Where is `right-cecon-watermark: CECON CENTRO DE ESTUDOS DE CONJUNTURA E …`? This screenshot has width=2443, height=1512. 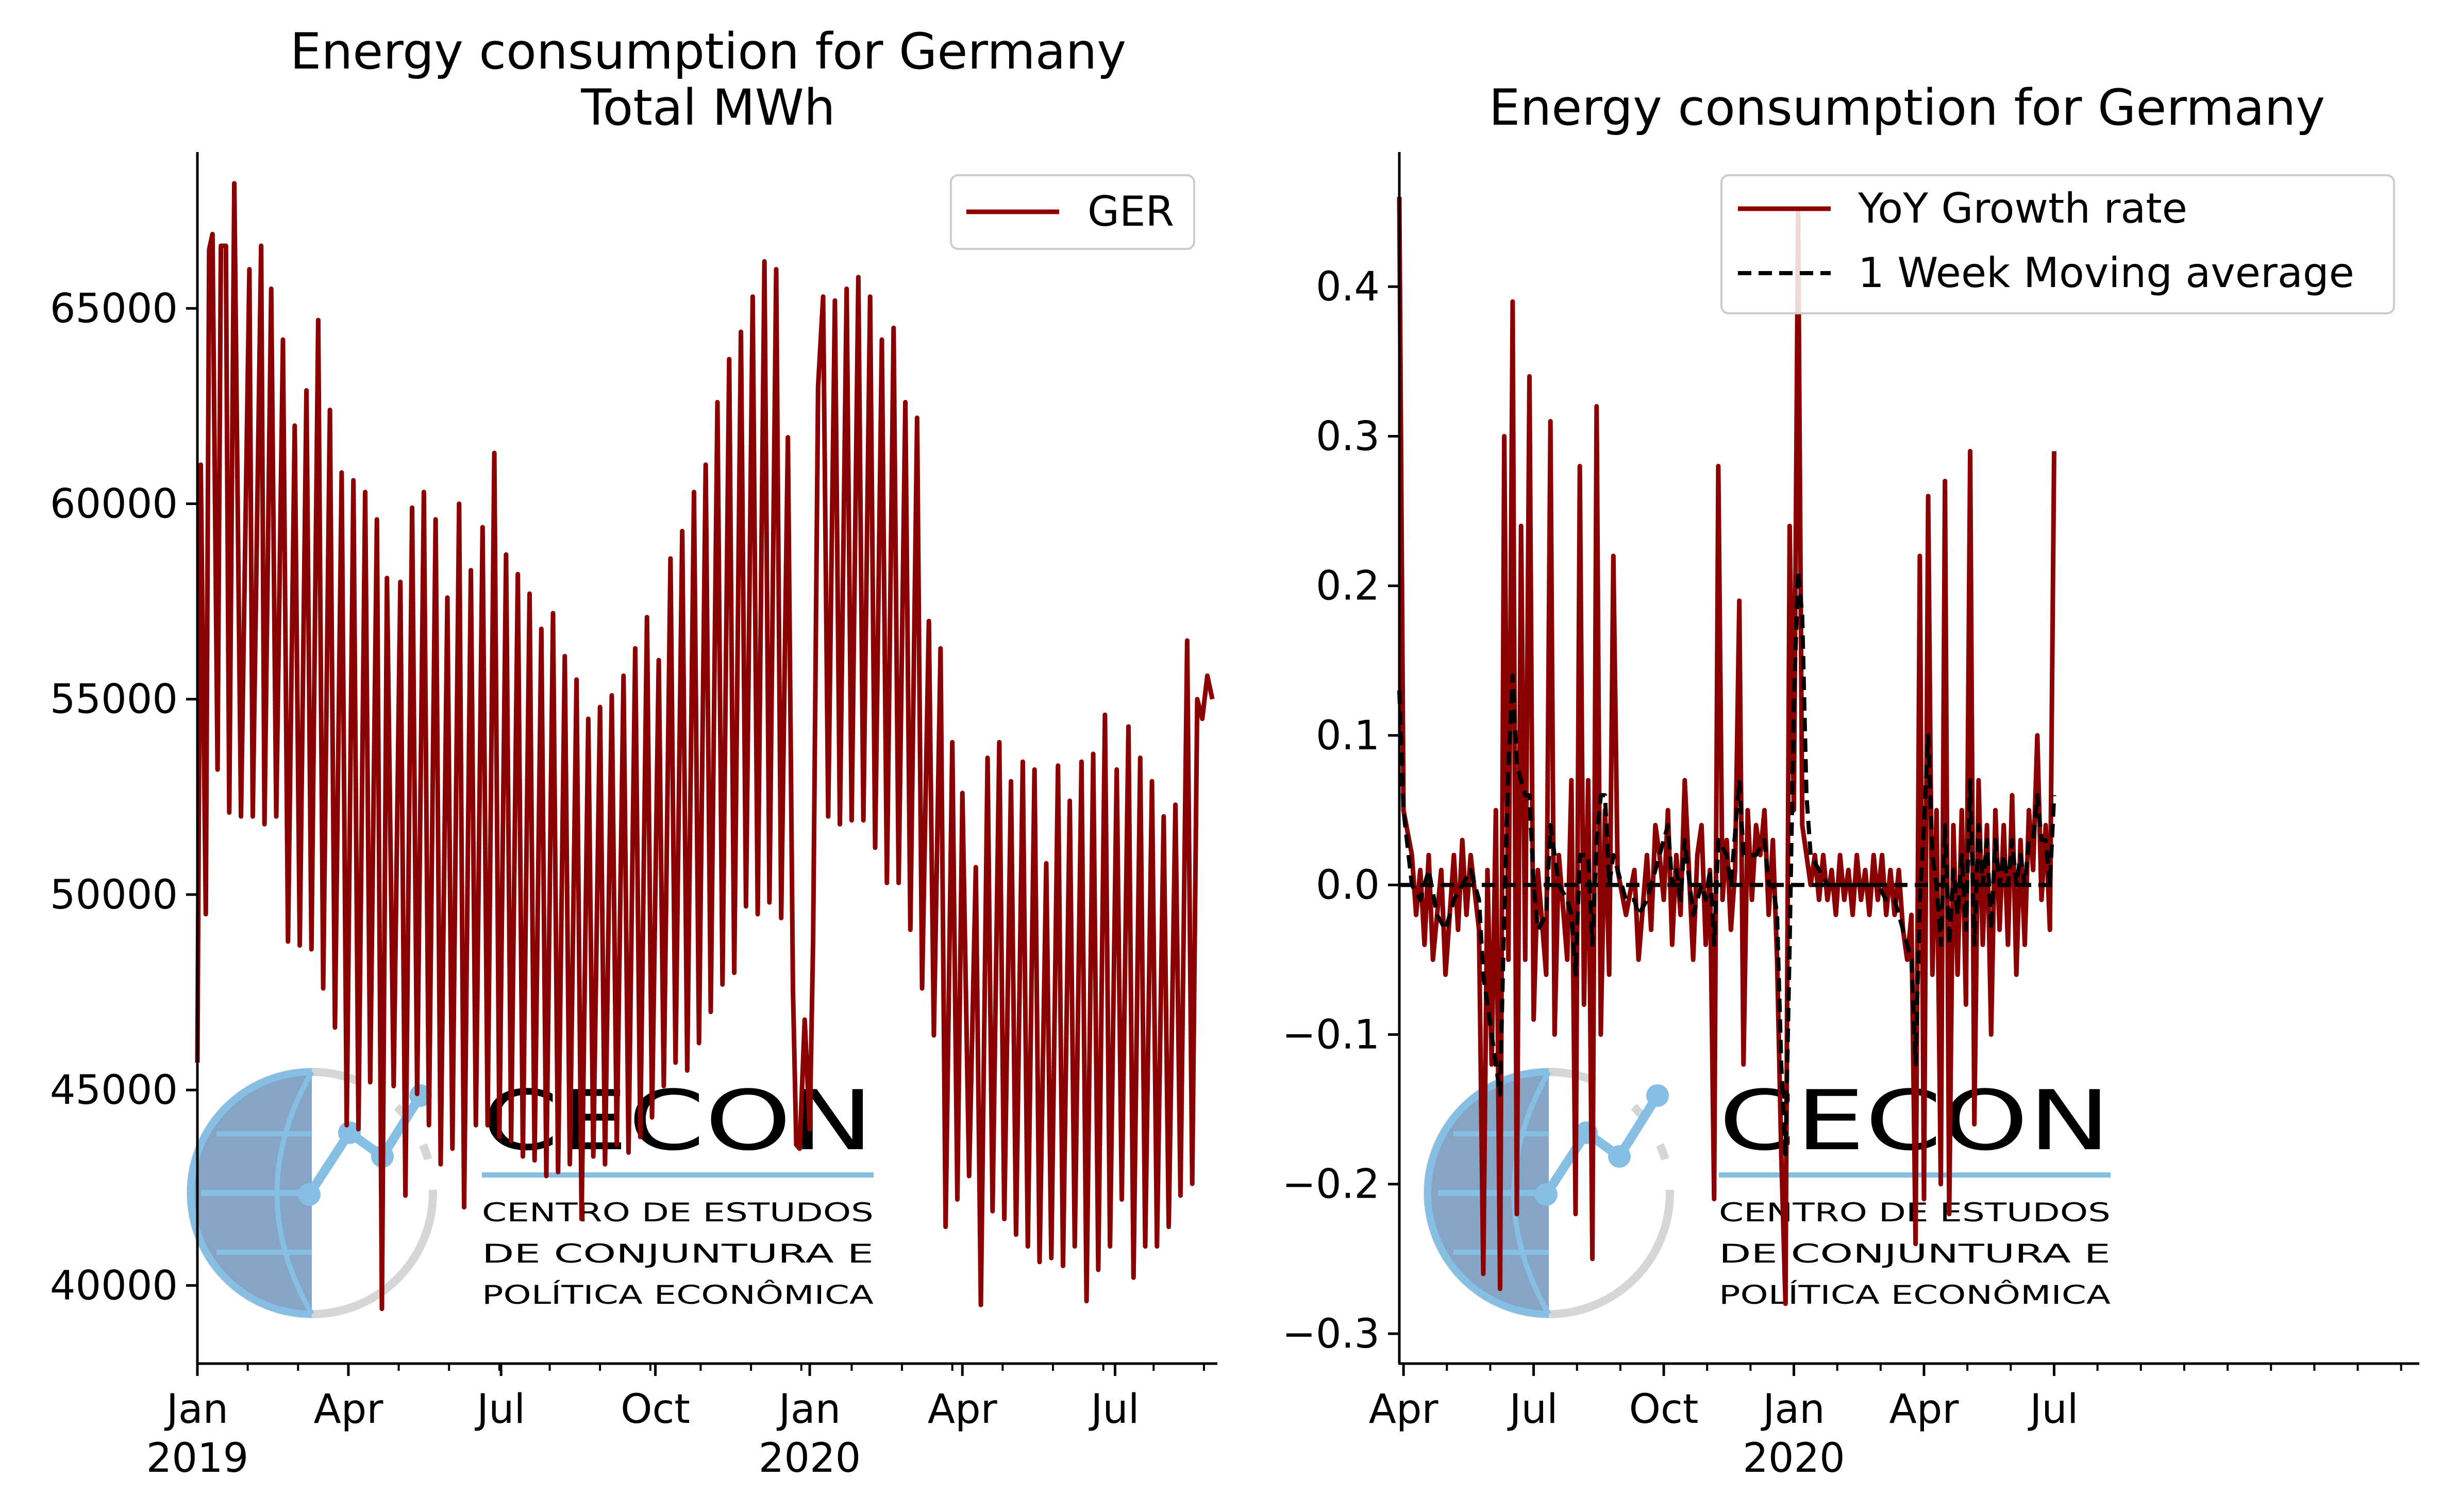
right-cecon-watermark: CECON CENTRO DE ESTUDOS DE CONJUNTURA E … is located at coordinates (1767, 1193).